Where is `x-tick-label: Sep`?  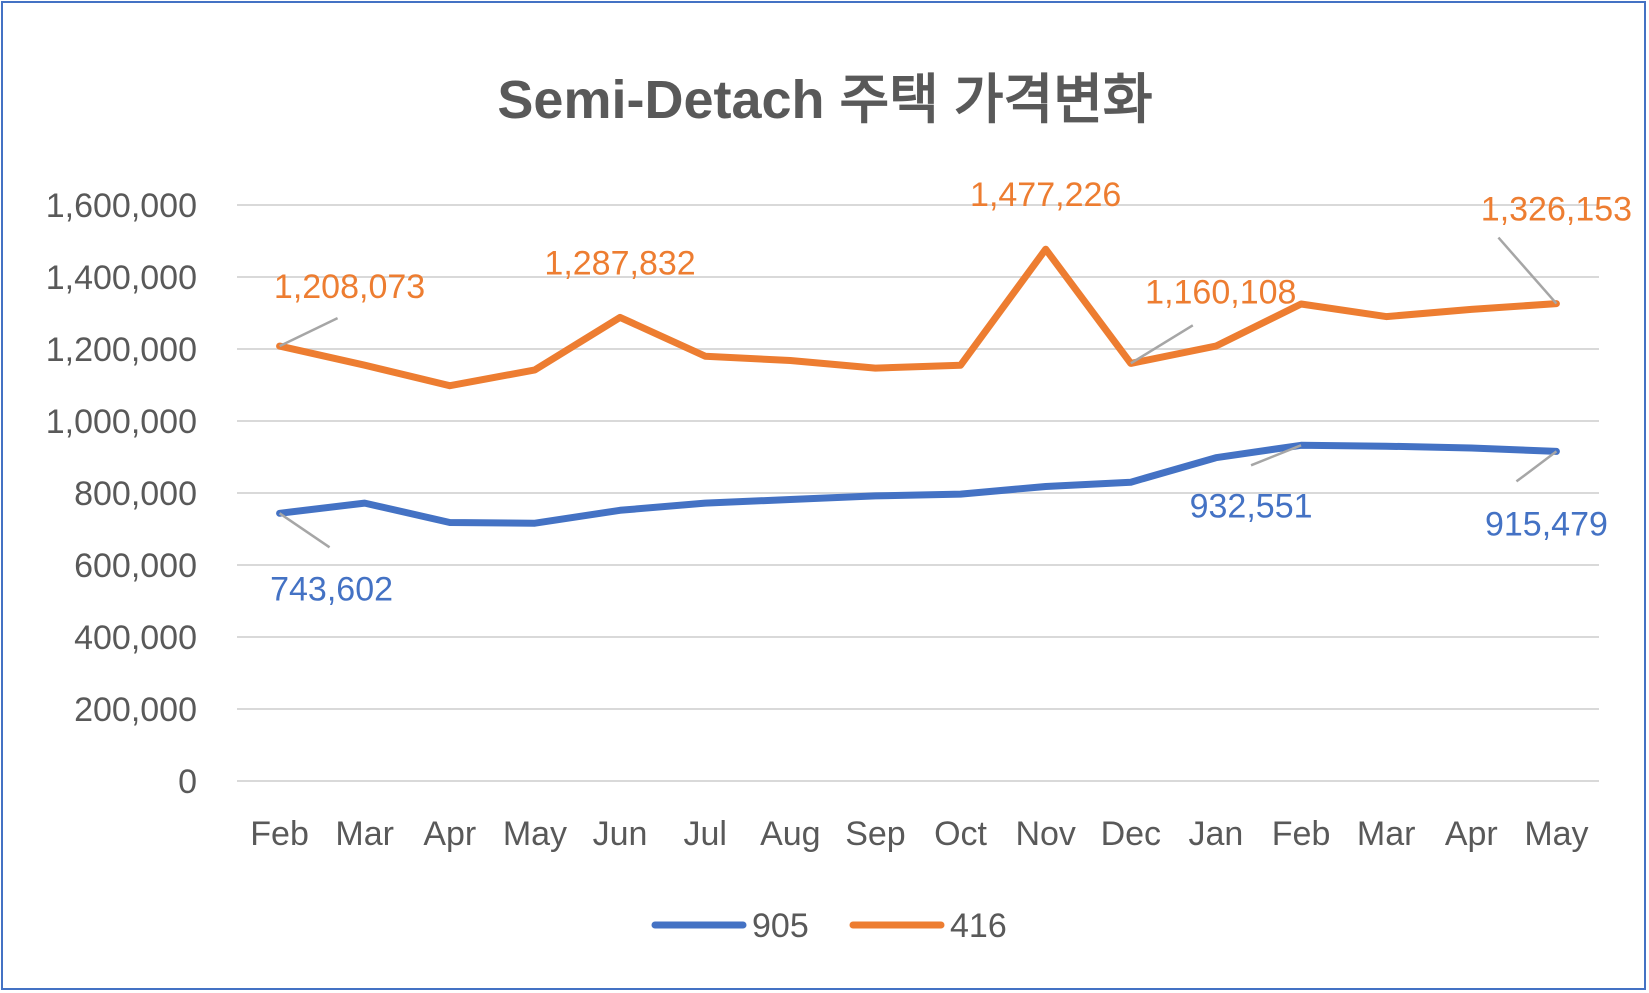
x-tick-label: Sep is located at coordinates (875, 834).